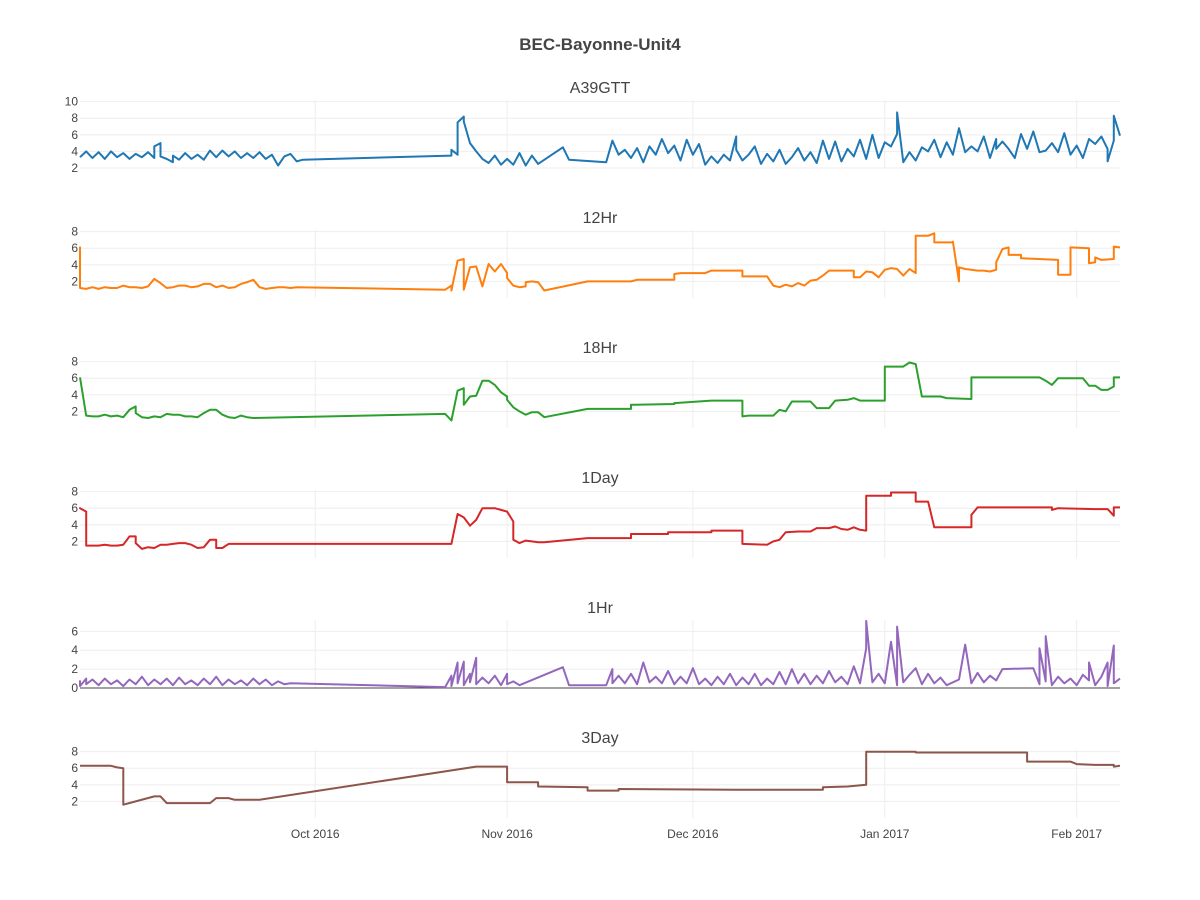  Describe the element at coordinates (599, 520) in the screenshot. I see `series-line-1day` at that location.